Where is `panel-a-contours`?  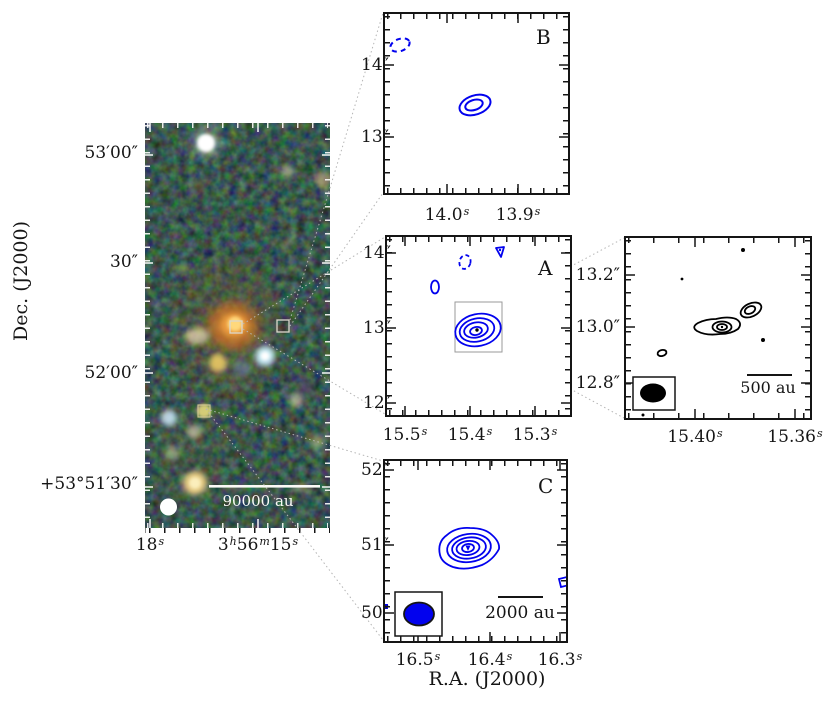
panel-a-contours is located at coordinates (467, 297).